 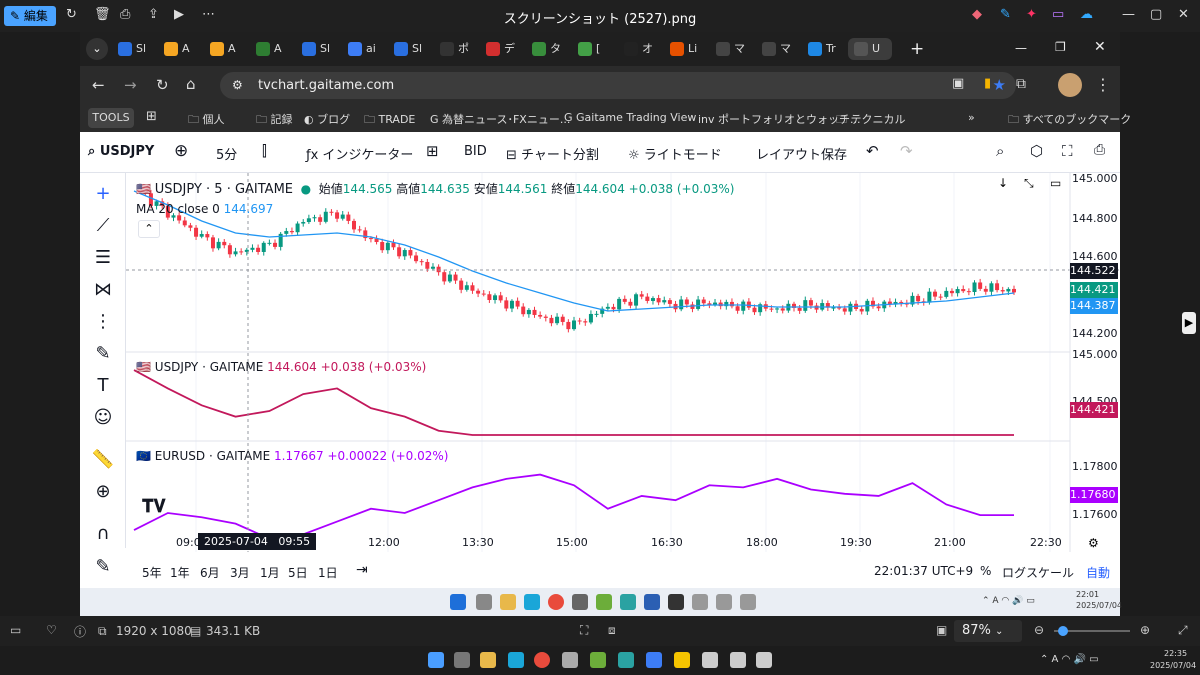 I want to click on apps-grid-icon: ⊞, so click(x=151, y=116).